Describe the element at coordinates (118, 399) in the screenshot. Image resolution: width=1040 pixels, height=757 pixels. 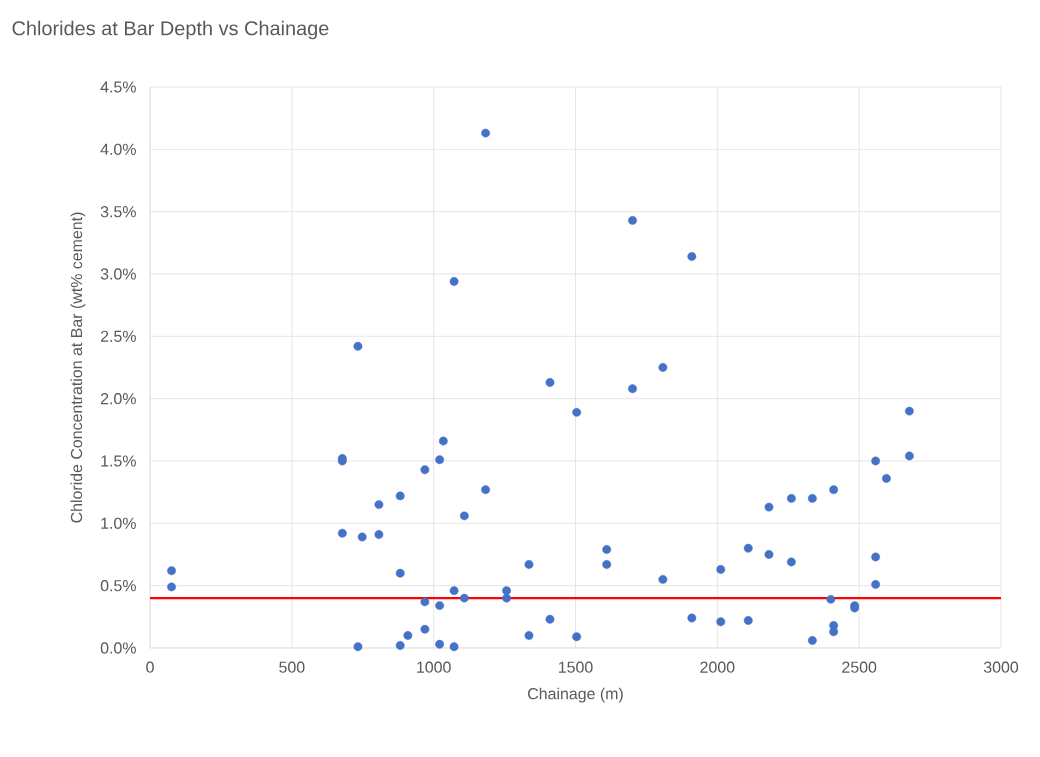
I see `y-tick-label: 2.0%` at that location.